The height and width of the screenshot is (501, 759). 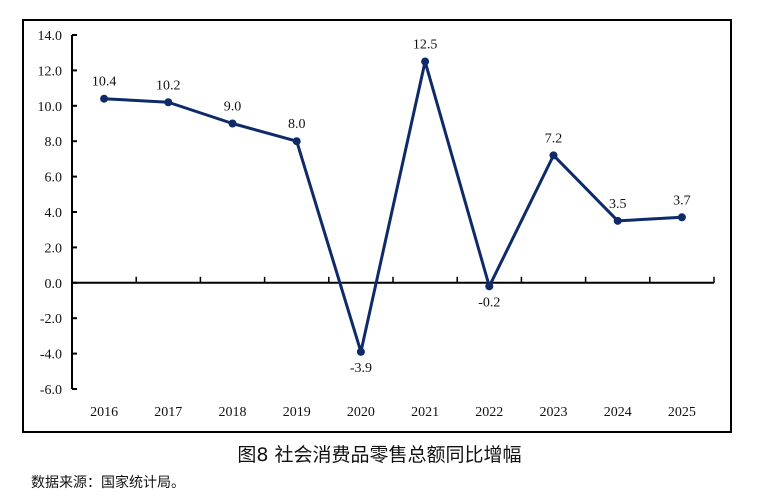 What do you see at coordinates (233, 412) in the screenshot?
I see `x-tick-label: 2018` at bounding box center [233, 412].